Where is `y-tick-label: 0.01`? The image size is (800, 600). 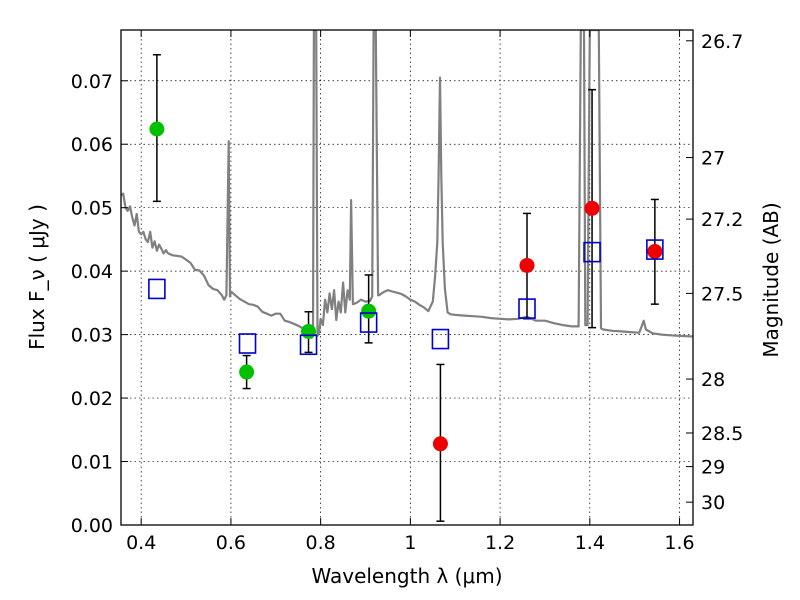
y-tick-label: 0.01 is located at coordinates (92, 463).